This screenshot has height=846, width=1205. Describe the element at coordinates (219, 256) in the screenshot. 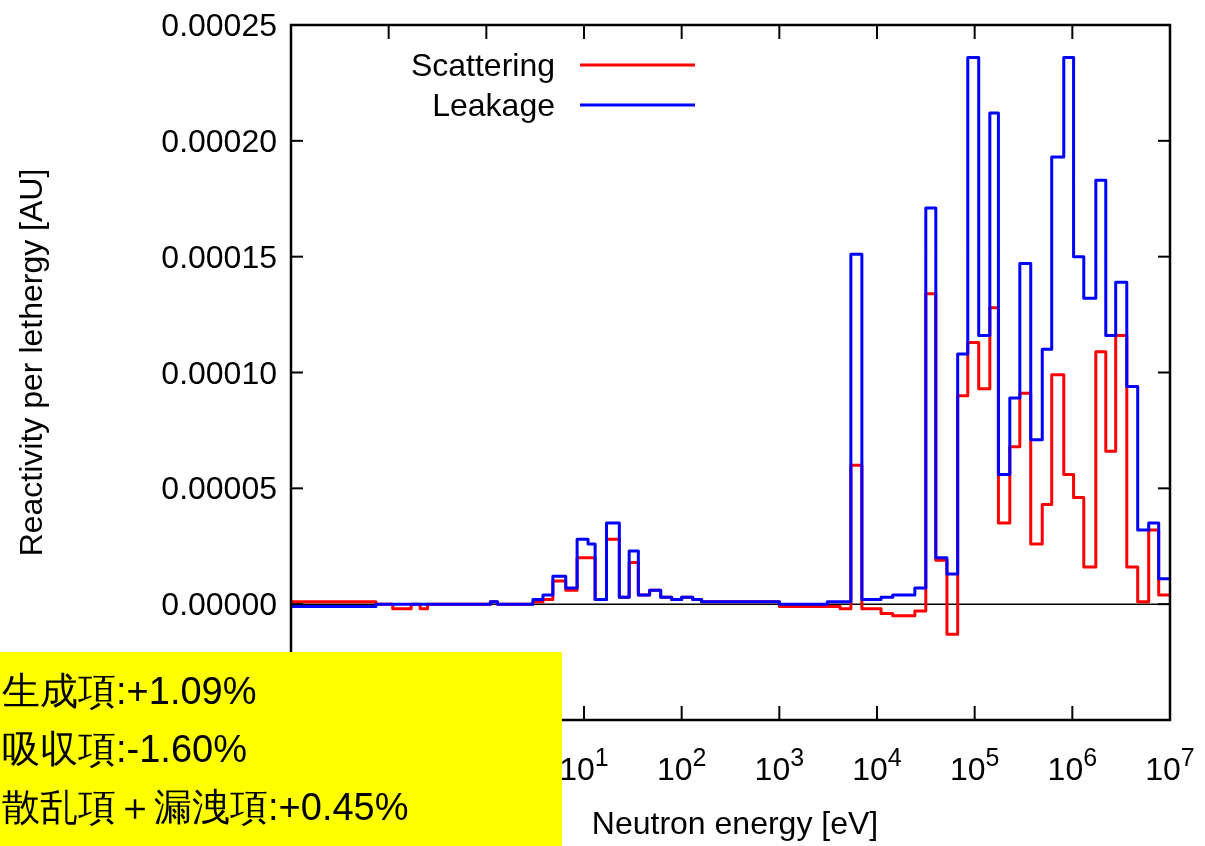

I see `y-tick-label: 0.00015` at that location.